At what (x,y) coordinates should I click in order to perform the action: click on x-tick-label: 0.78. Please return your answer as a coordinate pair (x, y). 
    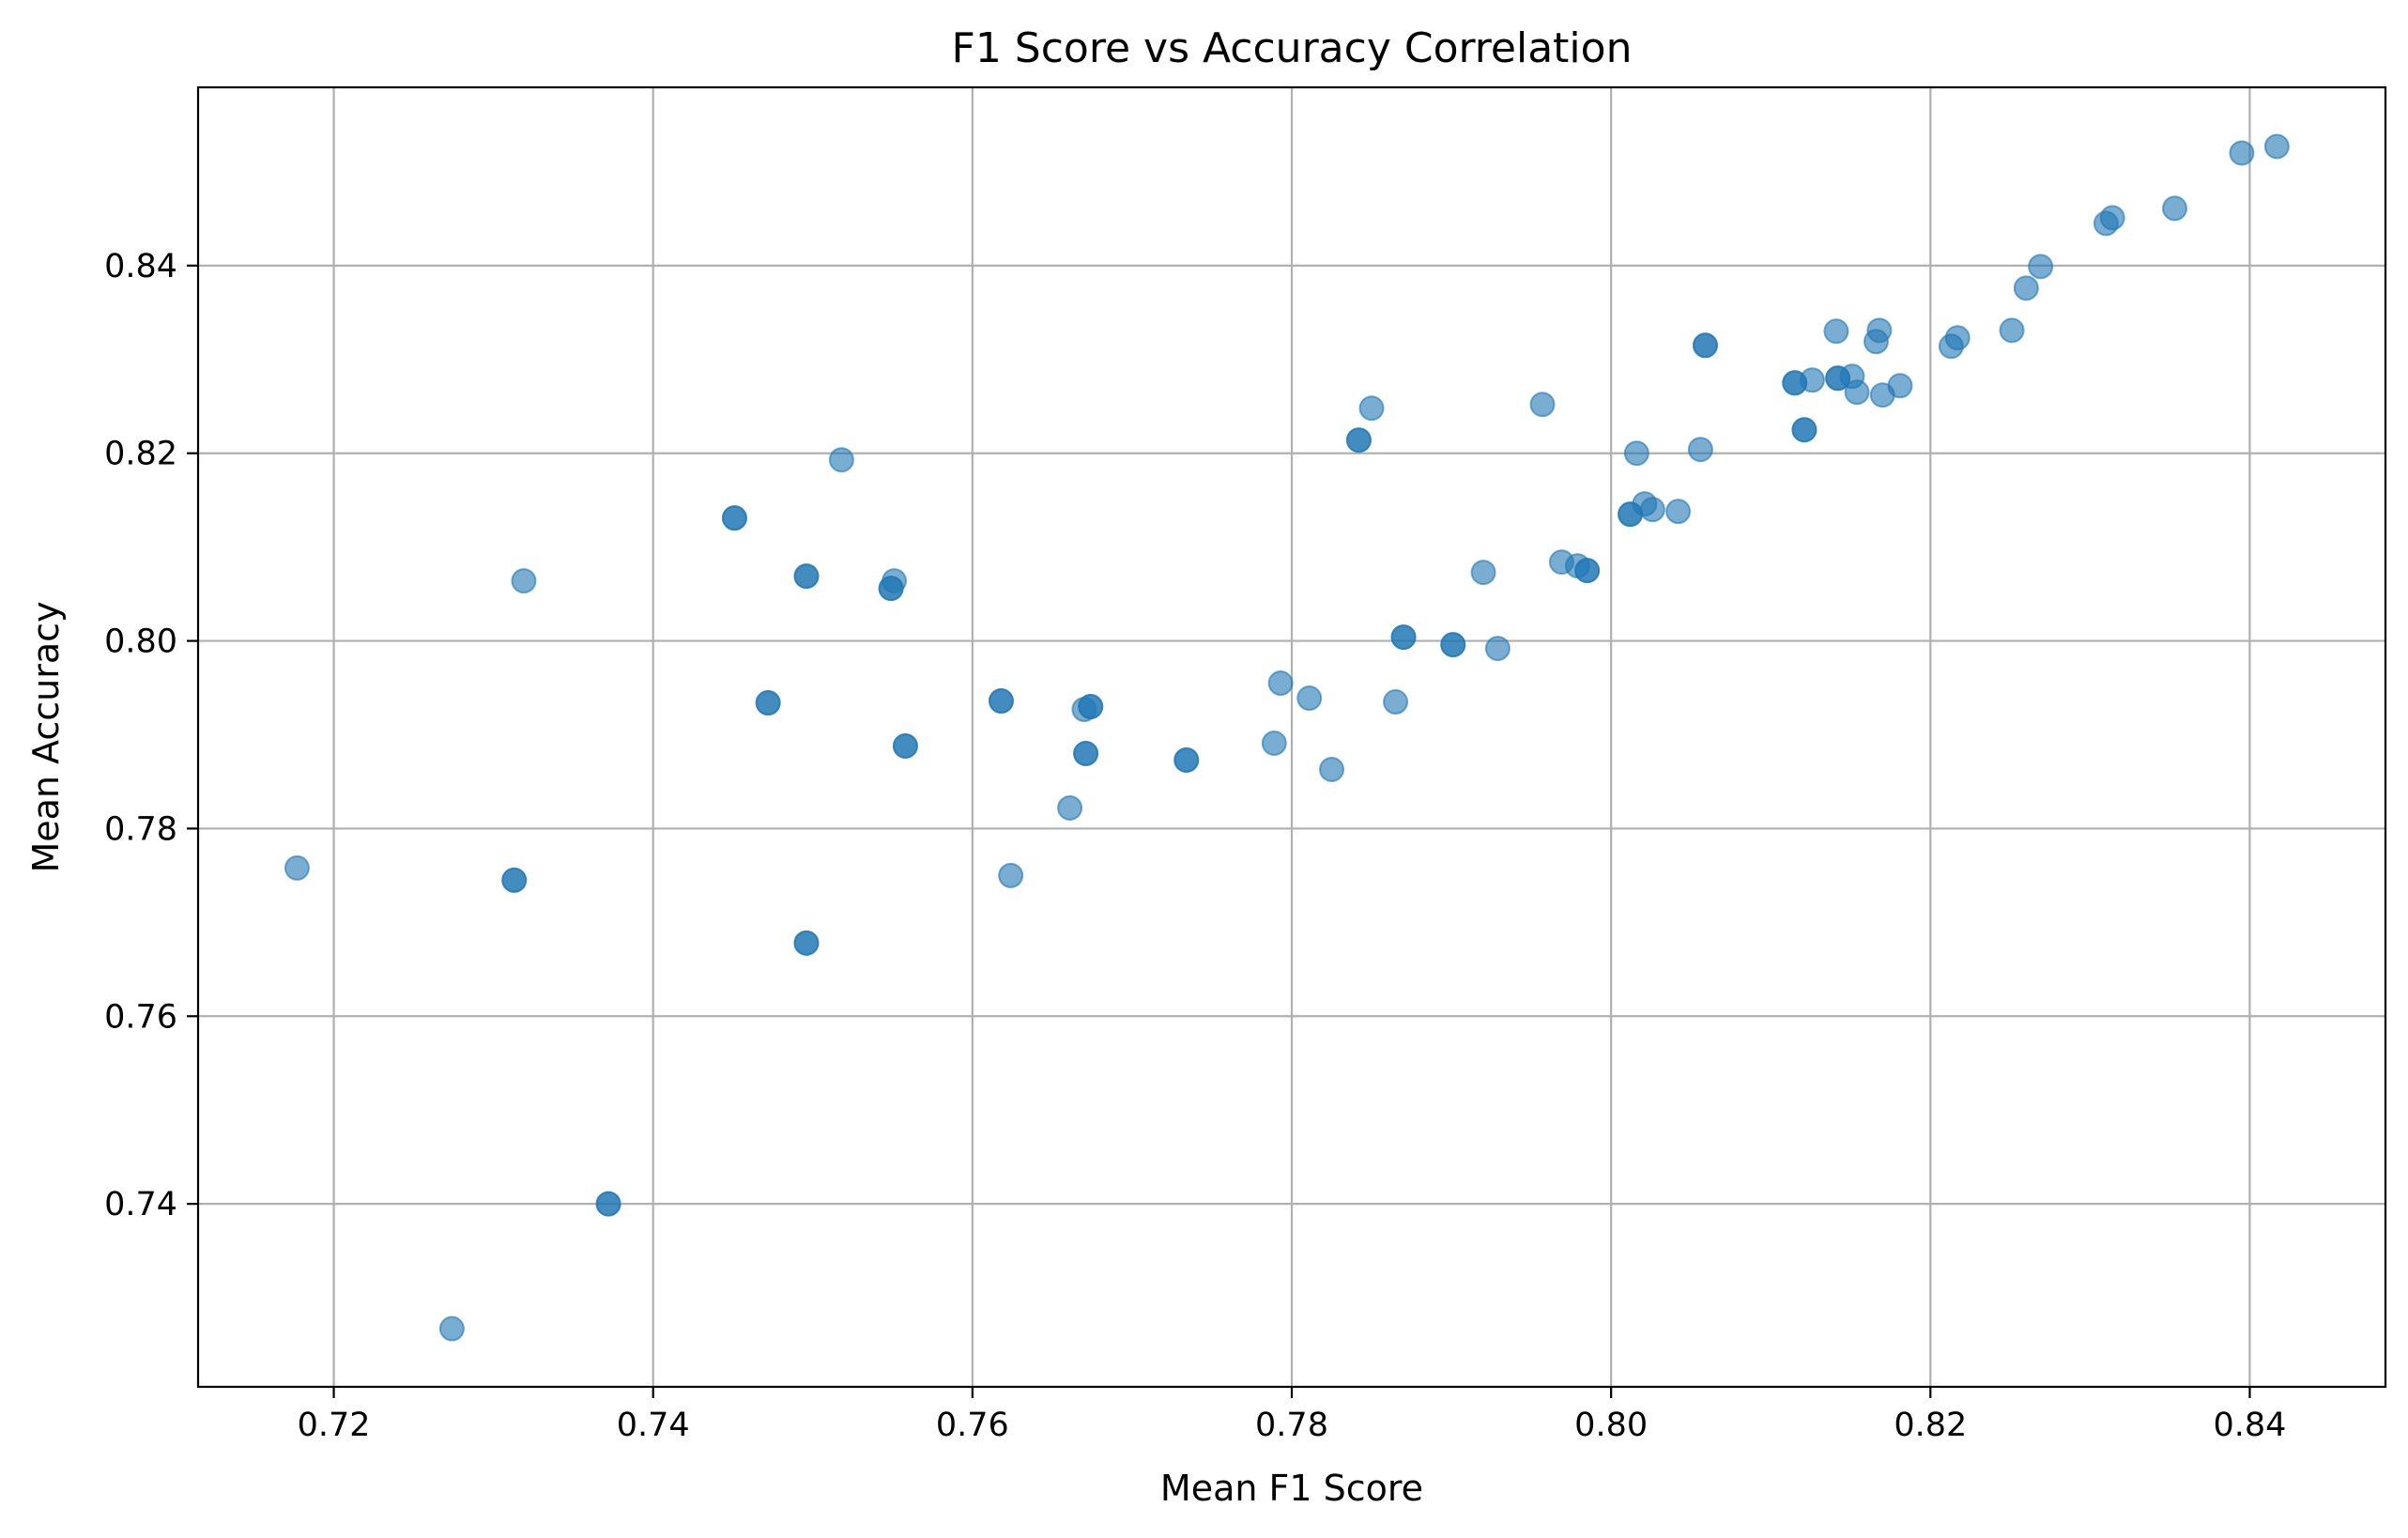
    Looking at the image, I should click on (1291, 1425).